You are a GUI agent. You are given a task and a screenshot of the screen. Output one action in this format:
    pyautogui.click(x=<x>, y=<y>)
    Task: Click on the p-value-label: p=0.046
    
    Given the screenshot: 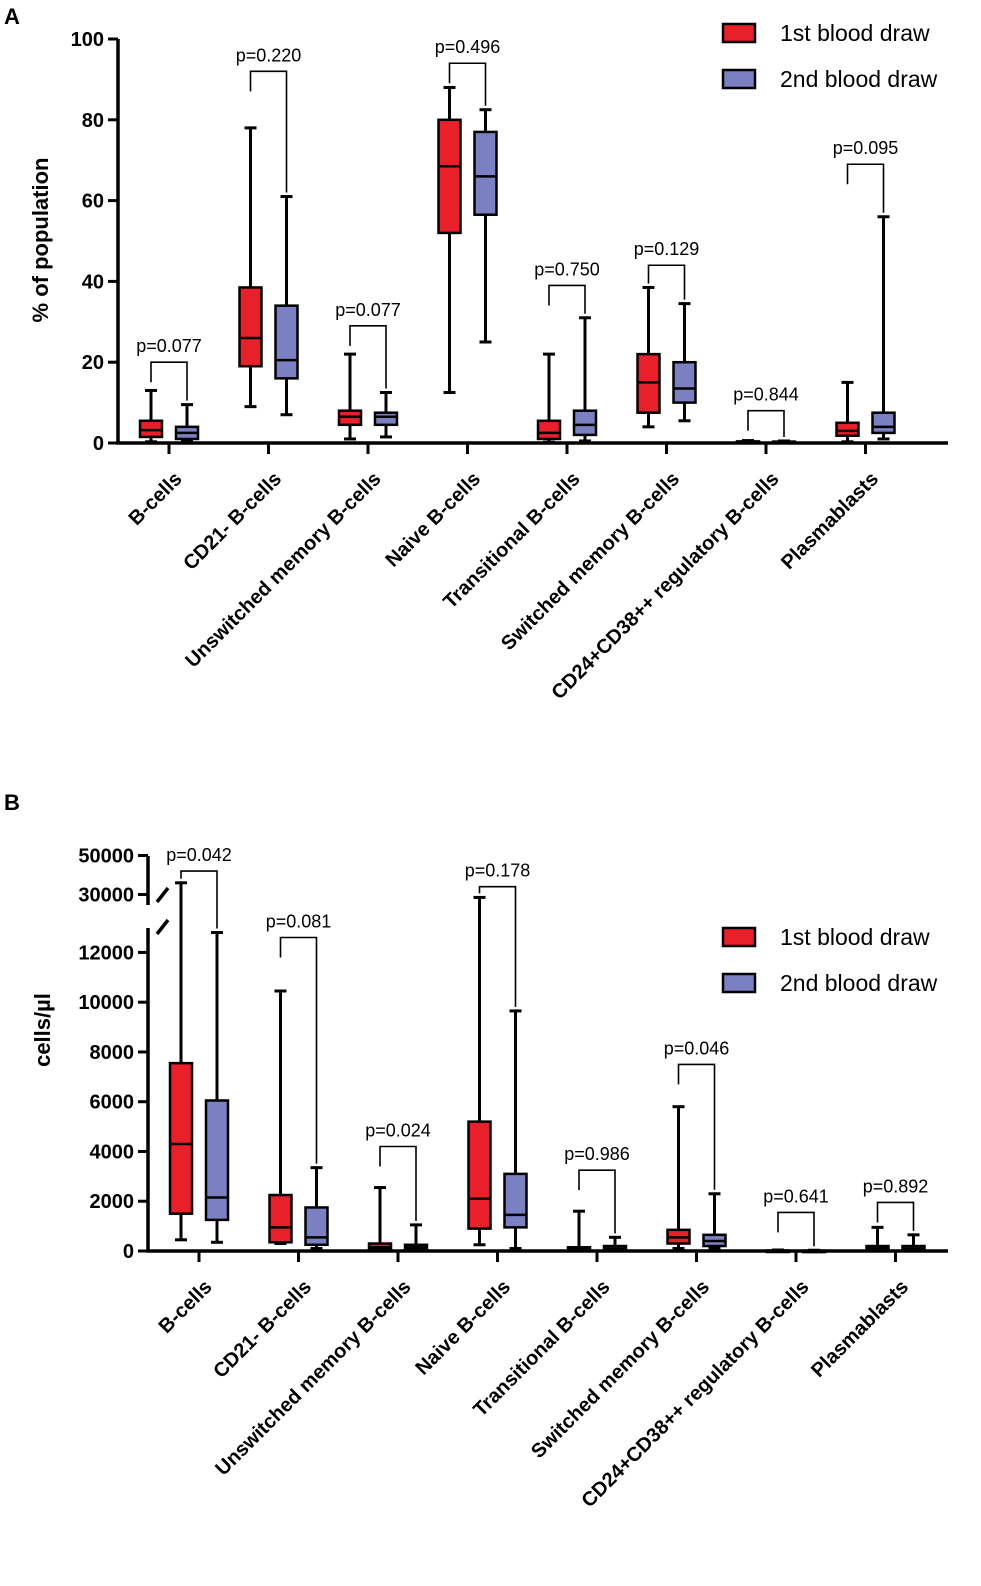 What is the action you would take?
    pyautogui.click(x=697, y=1048)
    